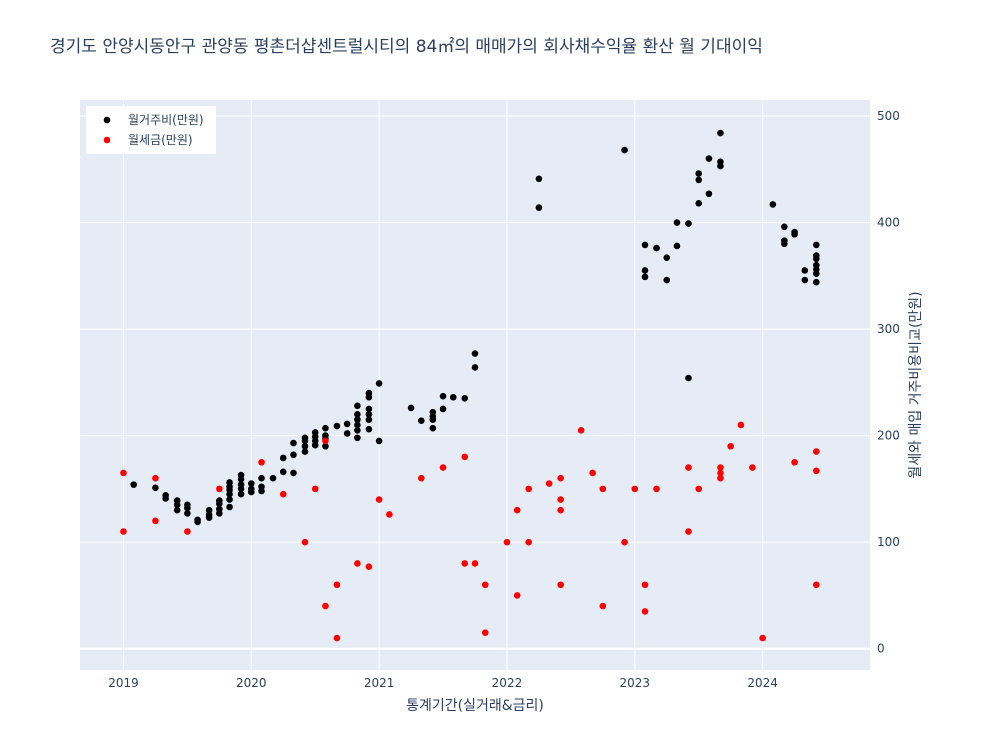  What do you see at coordinates (635, 683) in the screenshot?
I see `x-tick-label: 2023` at bounding box center [635, 683].